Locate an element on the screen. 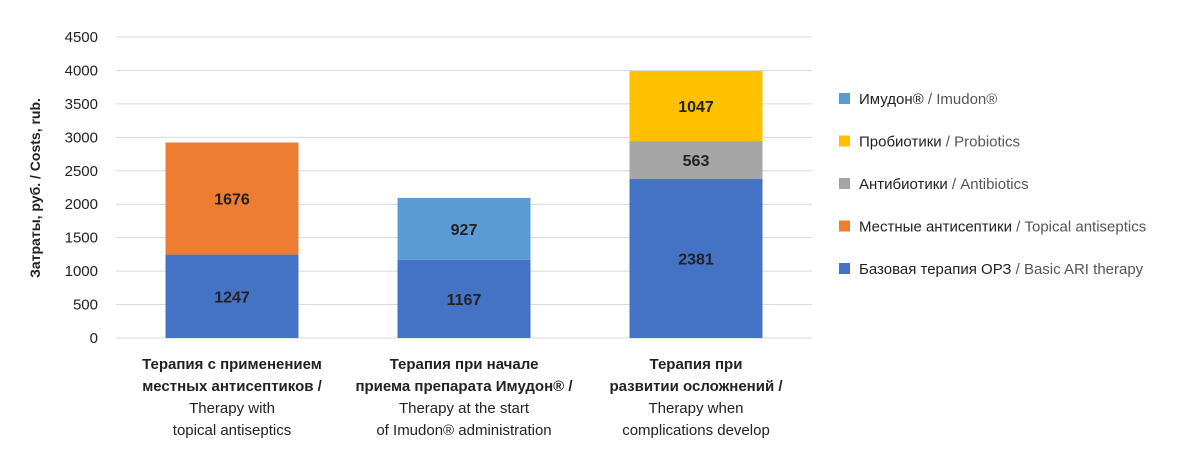 The height and width of the screenshot is (464, 1200). legend-item: Базовая терапия ОРЗ / Basic ARI therapy is located at coordinates (1001, 269).